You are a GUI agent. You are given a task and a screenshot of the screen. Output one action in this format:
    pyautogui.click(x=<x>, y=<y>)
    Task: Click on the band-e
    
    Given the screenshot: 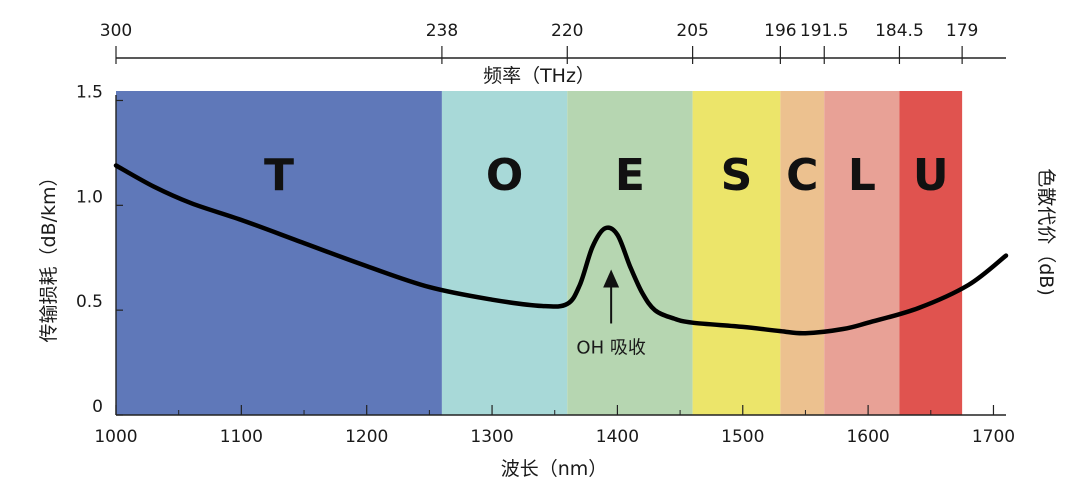 What is the action you would take?
    pyautogui.click(x=630, y=253)
    